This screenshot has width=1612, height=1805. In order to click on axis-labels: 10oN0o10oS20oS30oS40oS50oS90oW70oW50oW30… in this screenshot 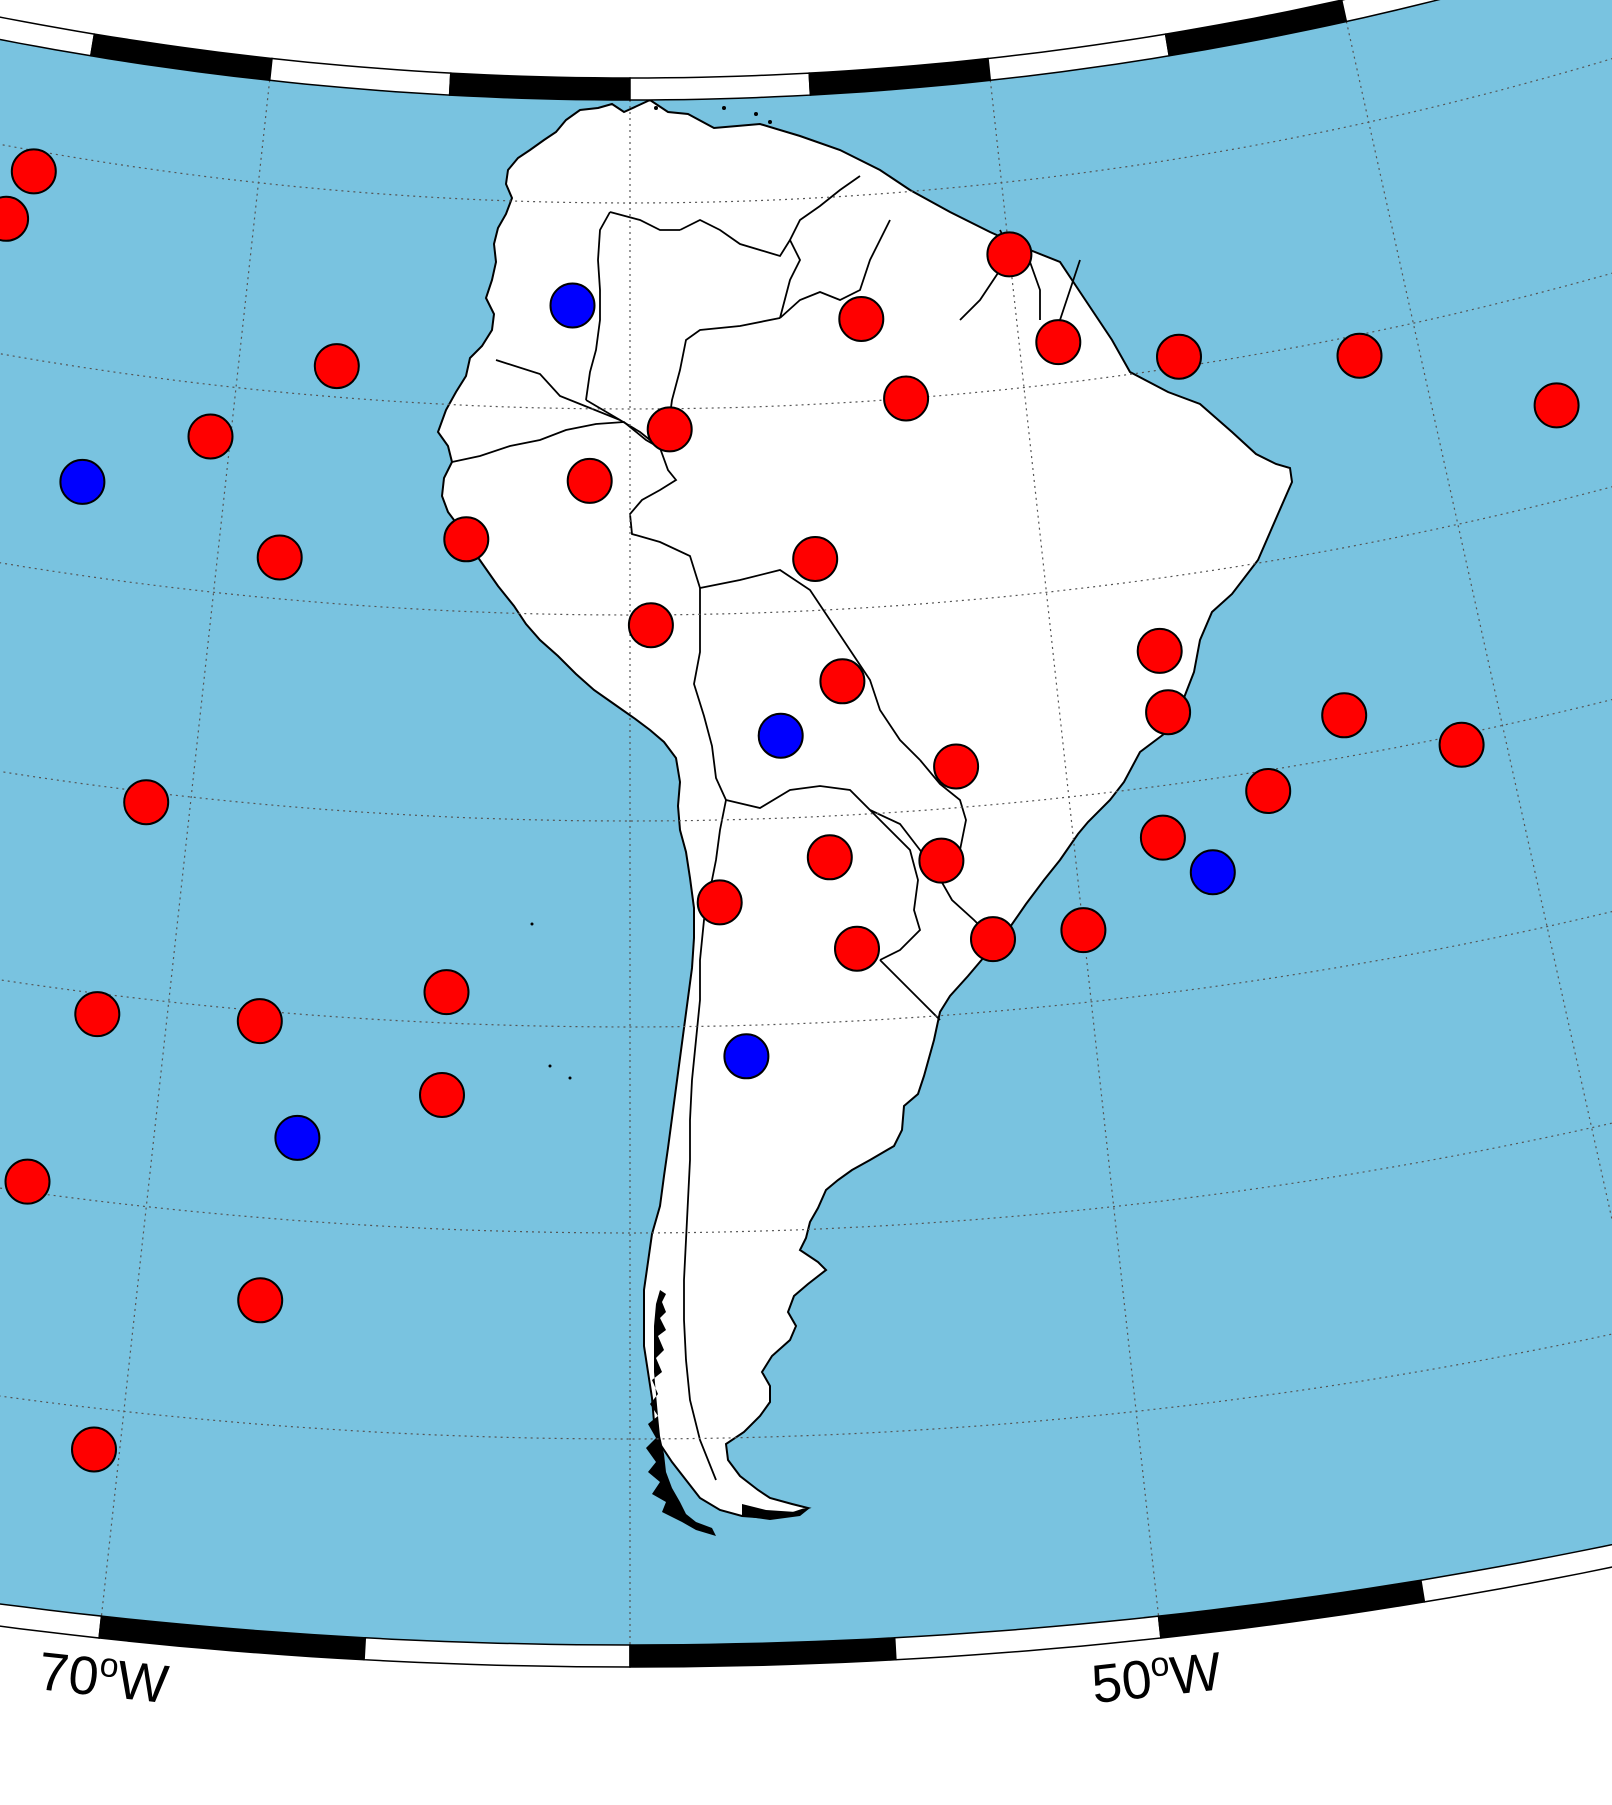, I will do `click(630, 1677)`.